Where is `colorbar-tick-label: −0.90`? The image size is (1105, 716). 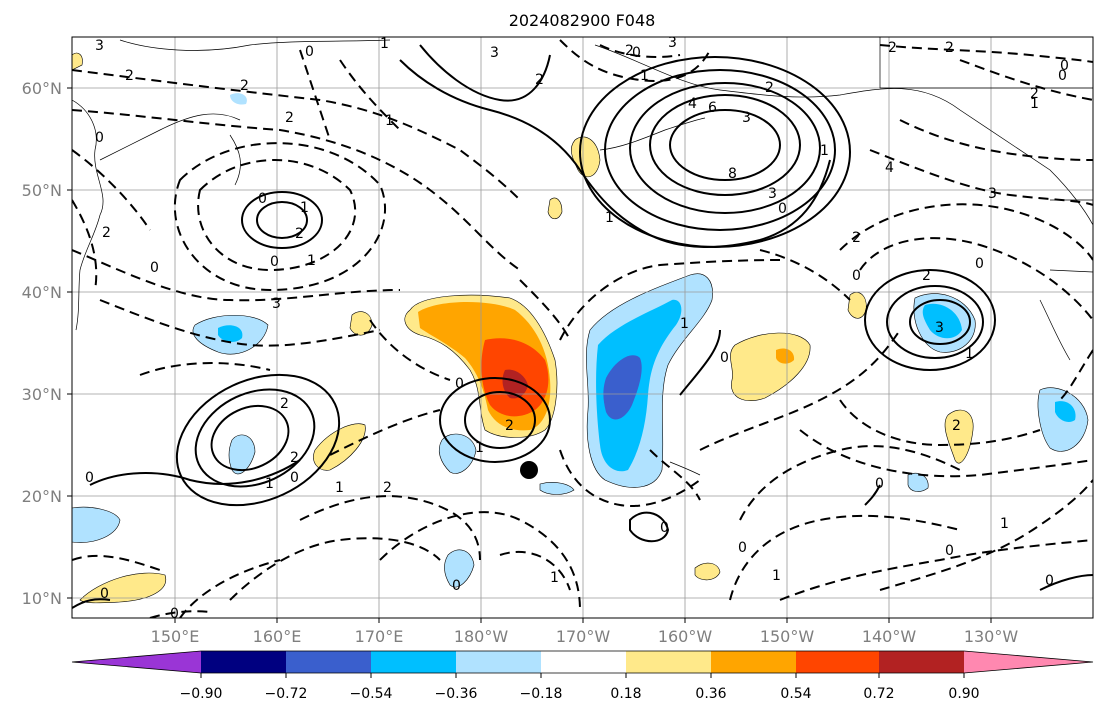
colorbar-tick-label: −0.90 is located at coordinates (201, 694).